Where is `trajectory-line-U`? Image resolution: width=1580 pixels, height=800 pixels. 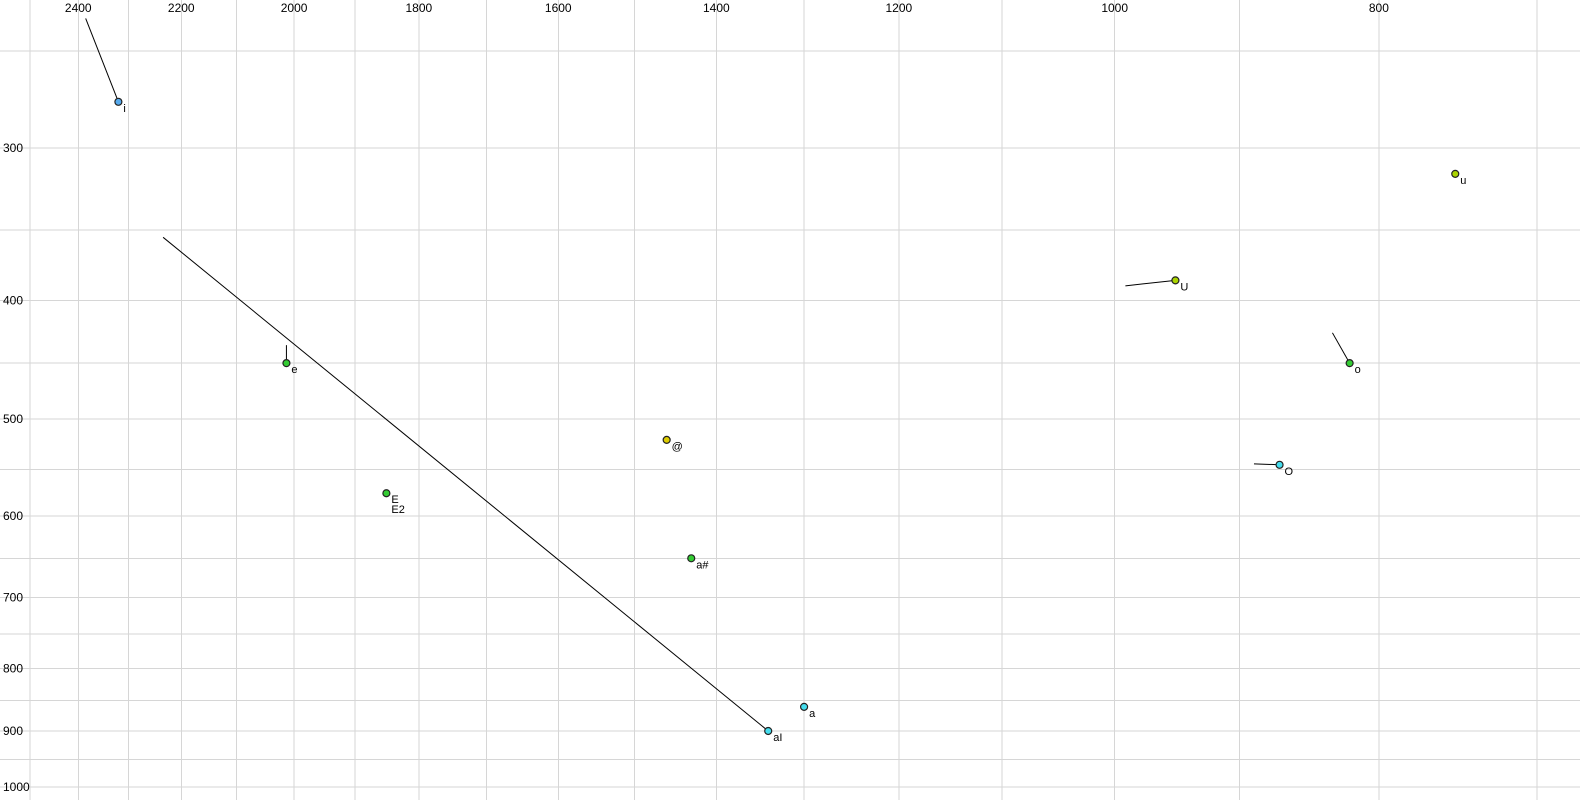 trajectory-line-U is located at coordinates (1150, 283).